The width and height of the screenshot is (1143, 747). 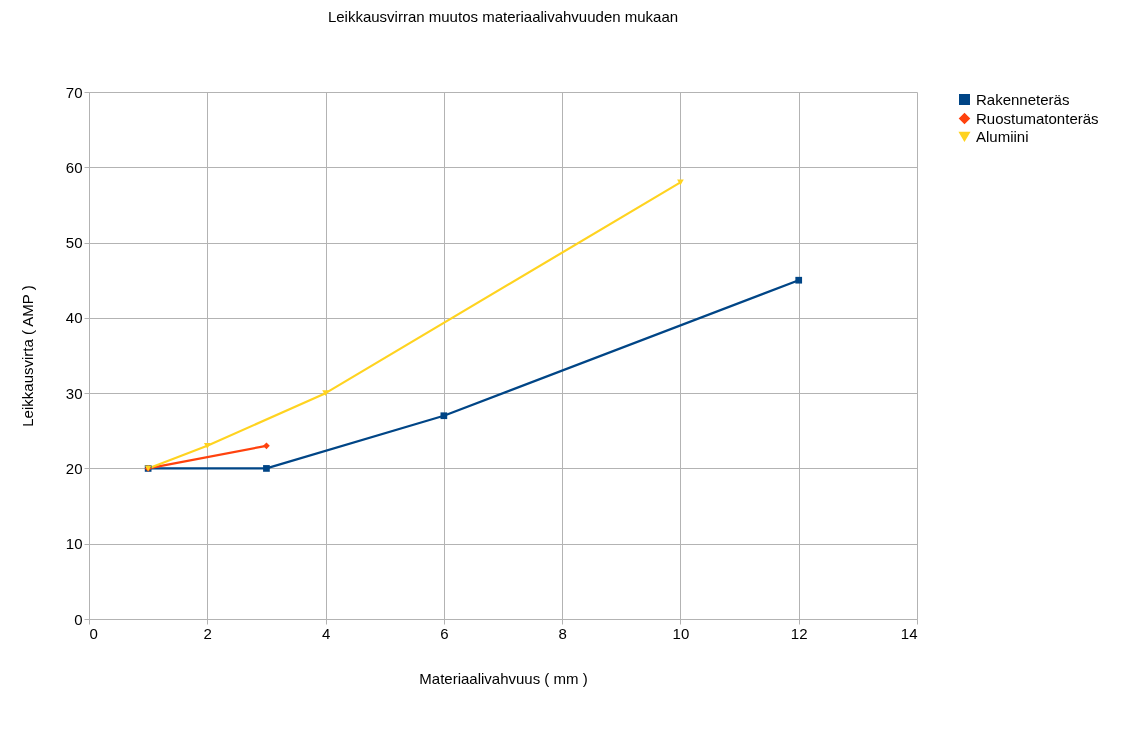 I want to click on x-tick-label: 6, so click(x=444, y=633).